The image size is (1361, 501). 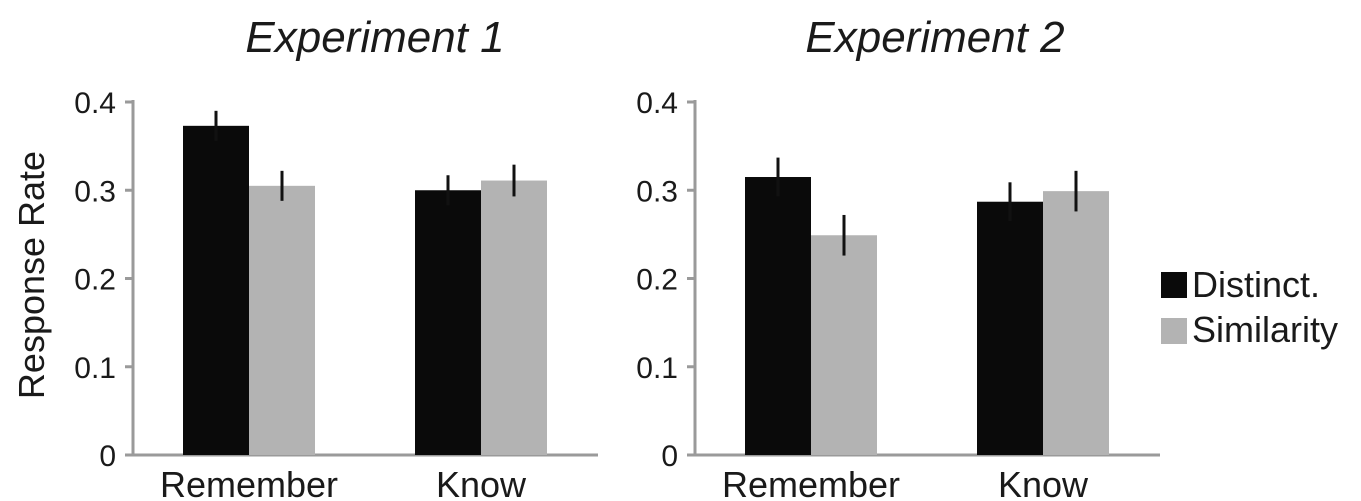 What do you see at coordinates (31, 275) in the screenshot?
I see `y-axis-label: Response Rate` at bounding box center [31, 275].